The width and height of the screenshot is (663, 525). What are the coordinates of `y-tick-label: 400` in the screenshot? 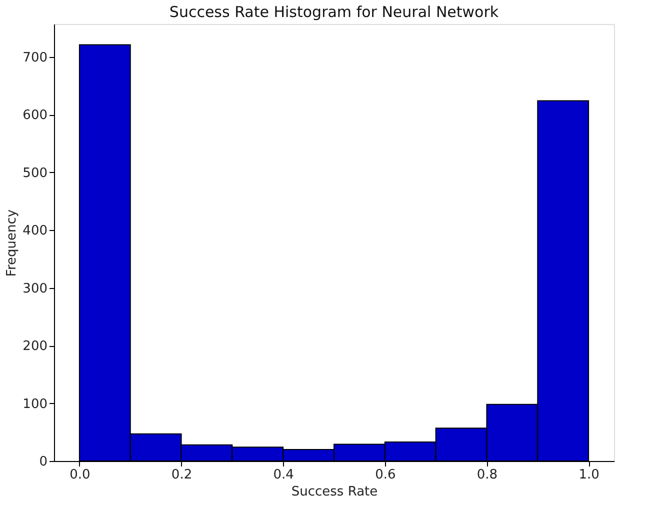 It's located at (35, 231).